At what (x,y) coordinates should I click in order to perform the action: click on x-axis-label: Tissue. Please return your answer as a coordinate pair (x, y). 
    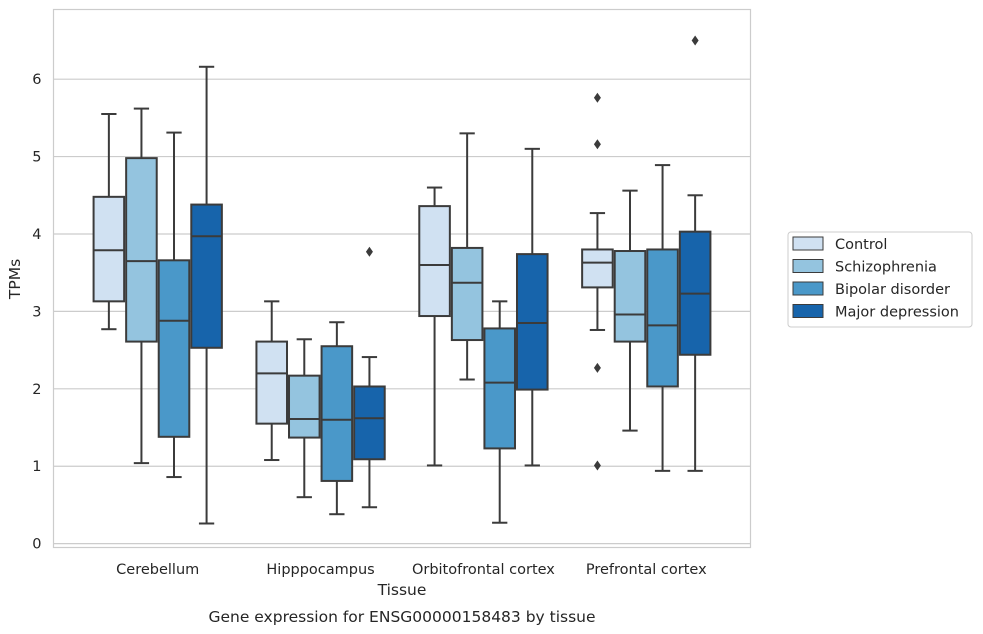
    Looking at the image, I should click on (402, 590).